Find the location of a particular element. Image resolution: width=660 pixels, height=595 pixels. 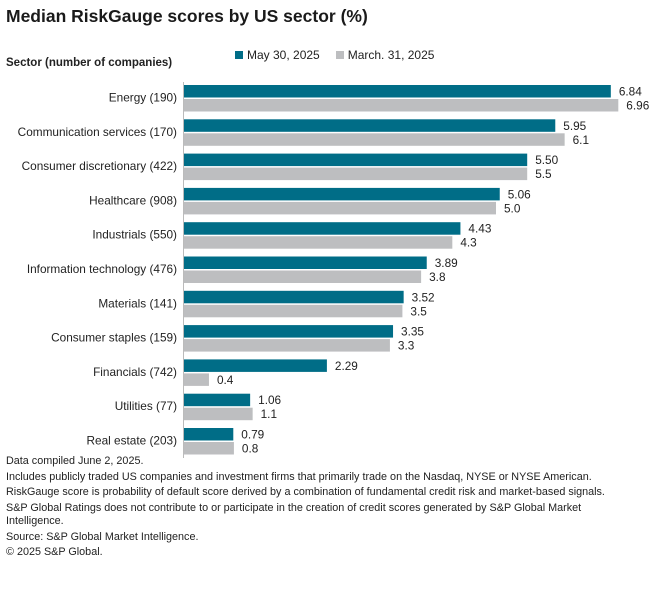

legend-item-march: March. 31, 2025 is located at coordinates (385, 55).